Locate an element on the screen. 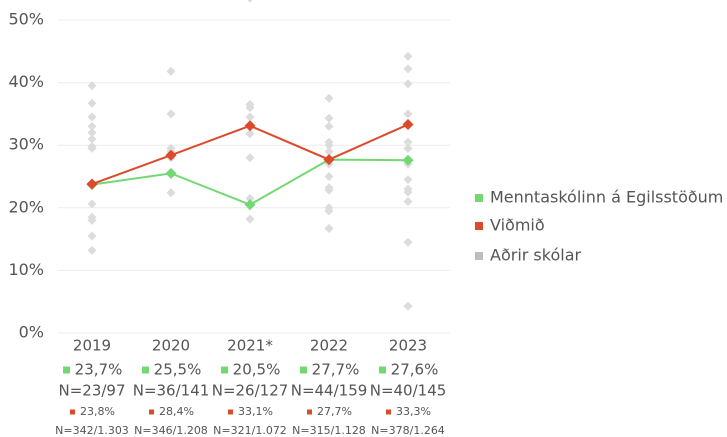  n-label: N=36/141 is located at coordinates (171, 391).